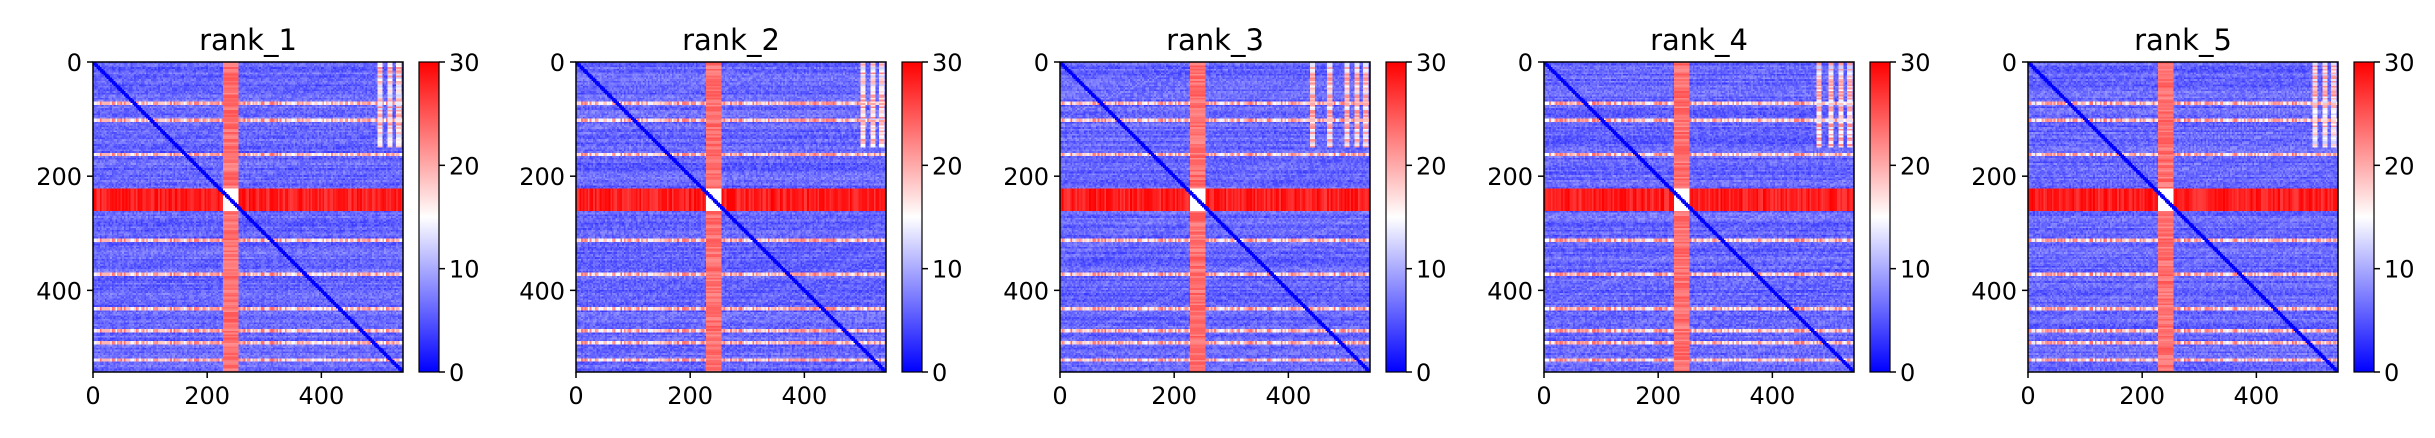  Describe the element at coordinates (1699, 40) in the screenshot. I see `panel-title: rank_4` at that location.